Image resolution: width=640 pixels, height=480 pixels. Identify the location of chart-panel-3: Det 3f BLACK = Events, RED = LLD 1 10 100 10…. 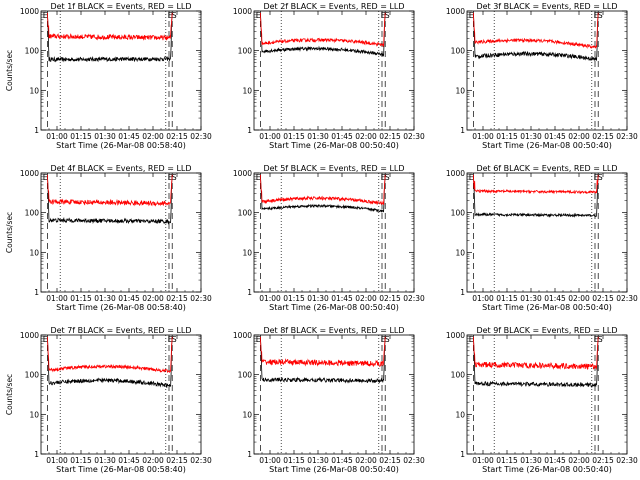
(542, 76).